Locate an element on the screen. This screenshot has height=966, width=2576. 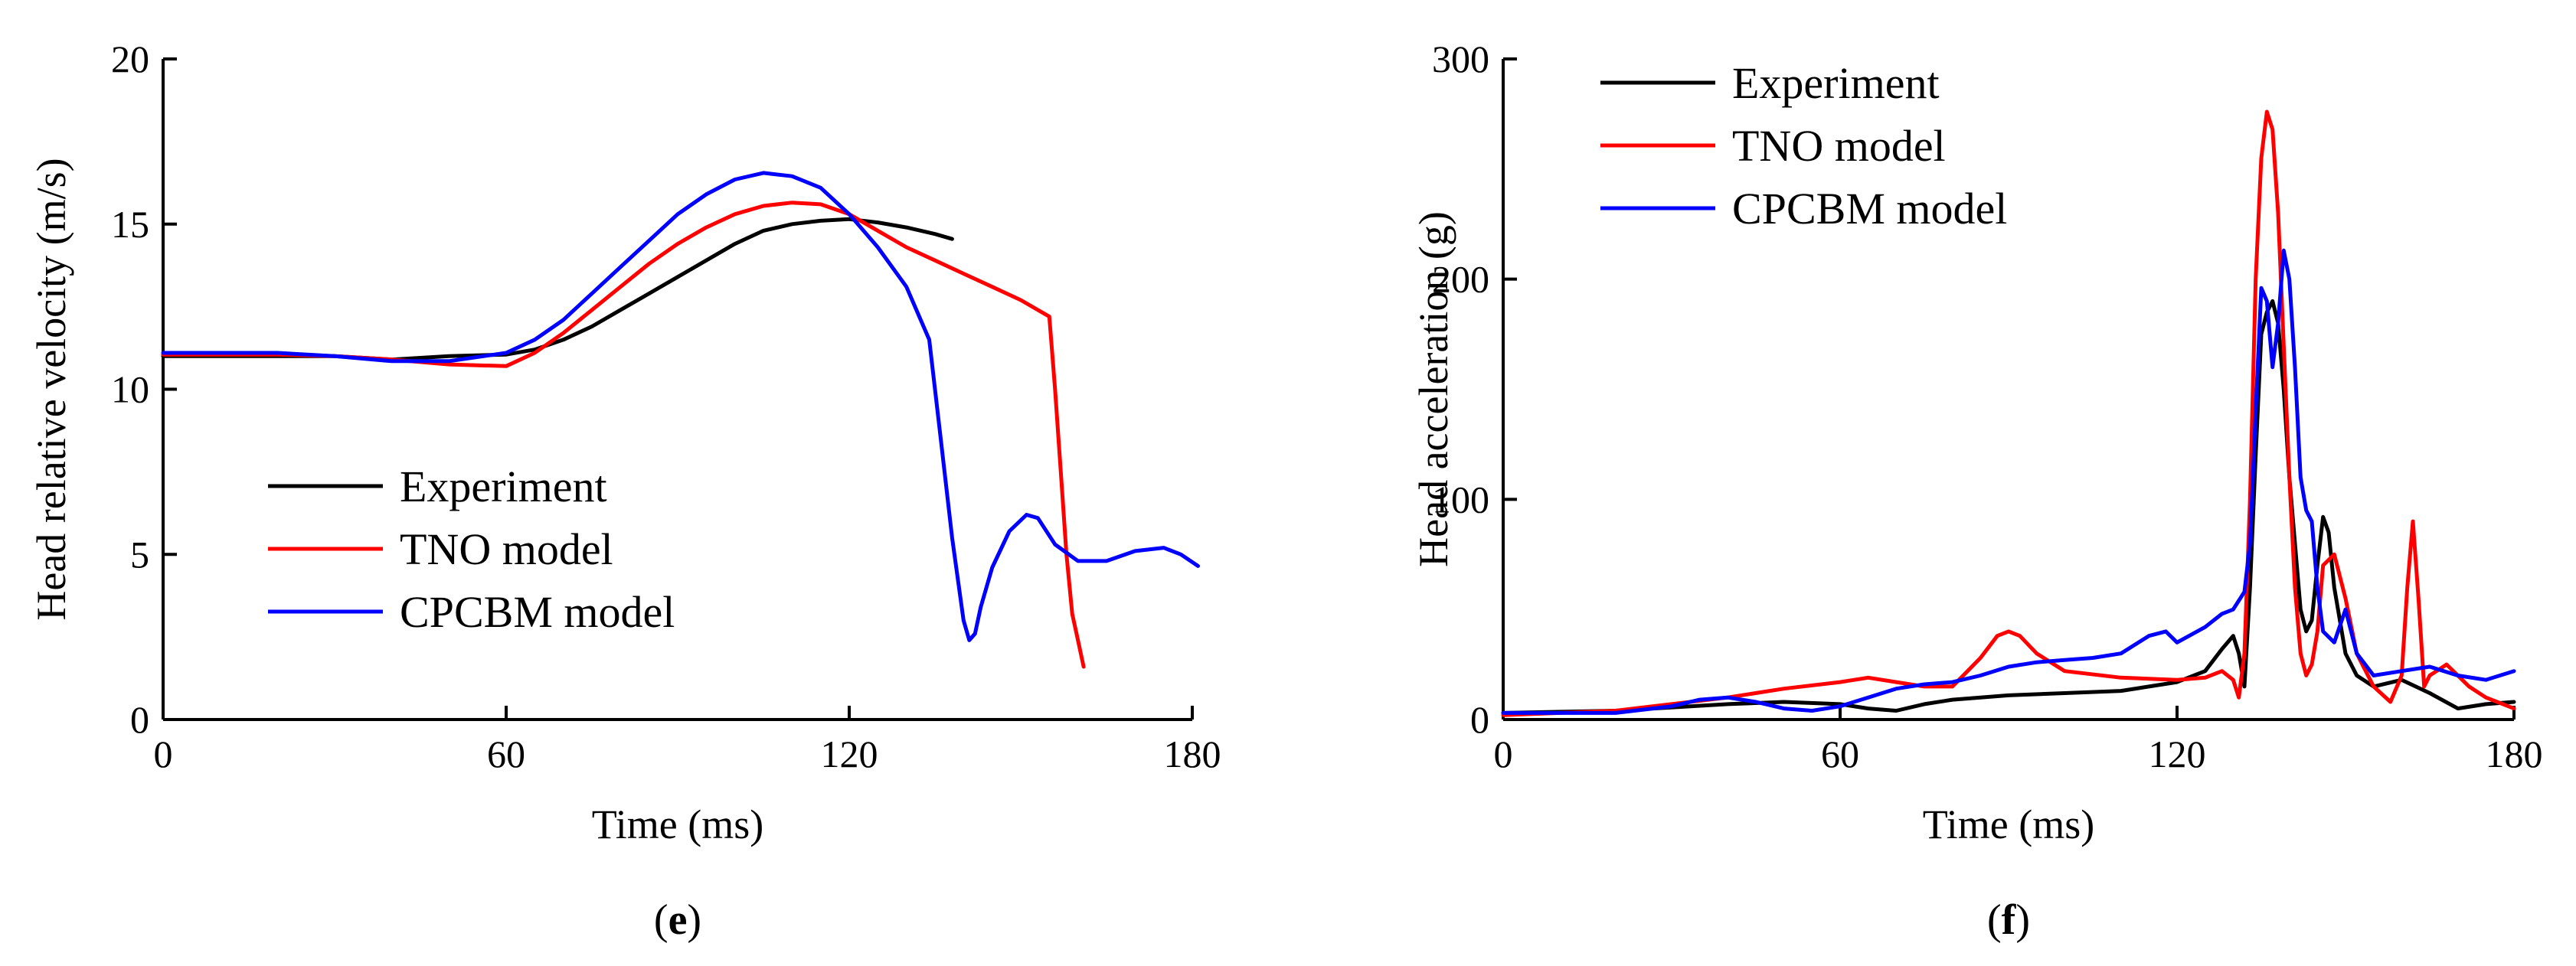
y-tick-label: 20 is located at coordinates (130, 59).